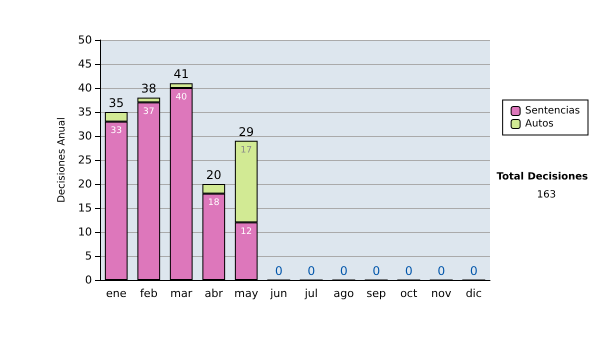 The height and width of the screenshot is (340, 600). Describe the element at coordinates (214, 203) in the screenshot. I see `data-label: 18` at that location.